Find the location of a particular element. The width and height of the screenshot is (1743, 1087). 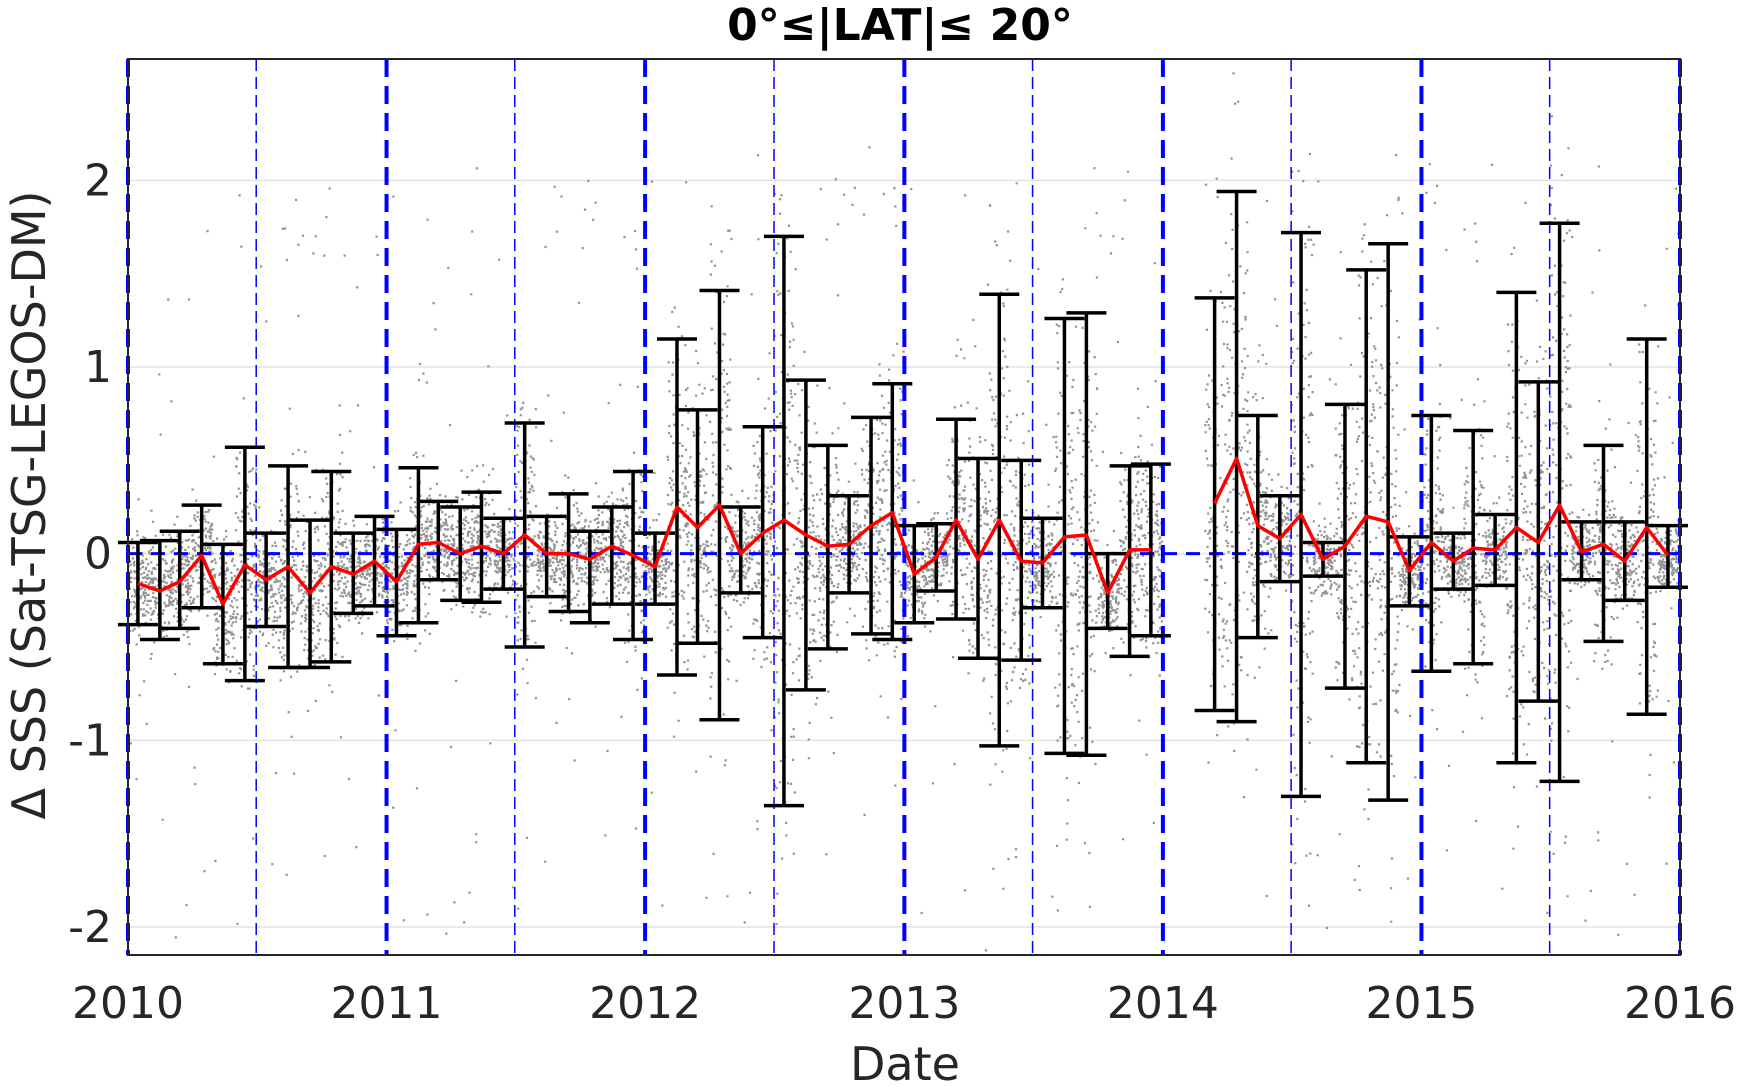

x-axis-label: Date is located at coordinates (905, 1062).